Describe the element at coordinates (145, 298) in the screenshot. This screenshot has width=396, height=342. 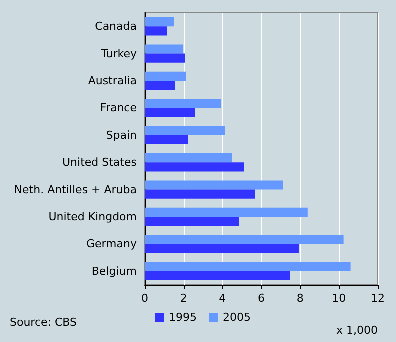
I see `x-tick-label: 0` at that location.